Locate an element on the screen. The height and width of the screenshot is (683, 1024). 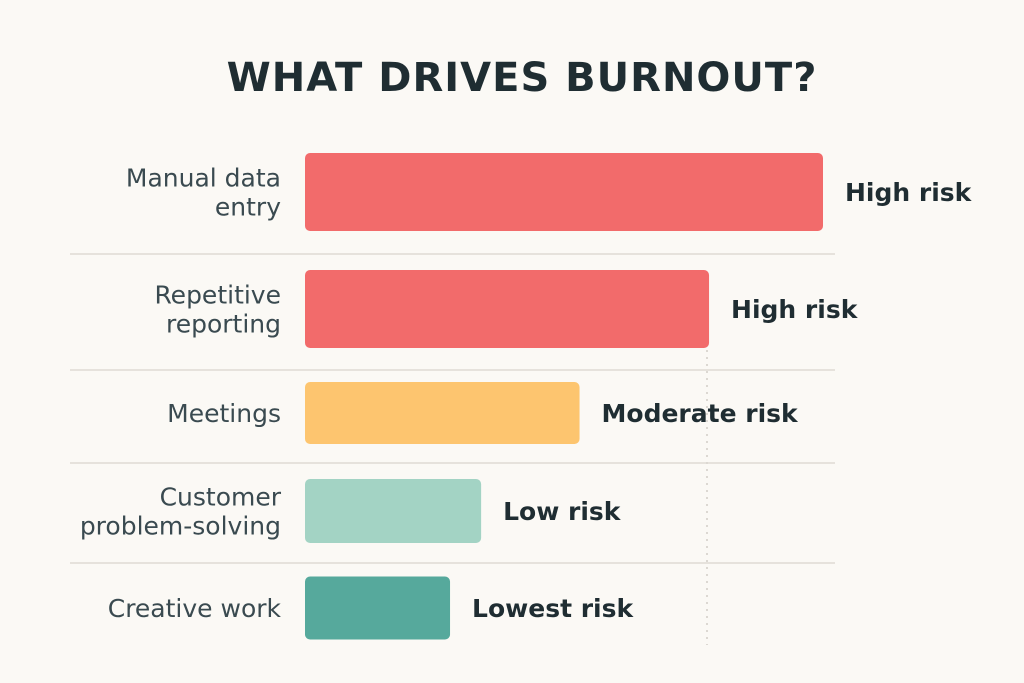
data-label: Moderate risk is located at coordinates (700, 413).